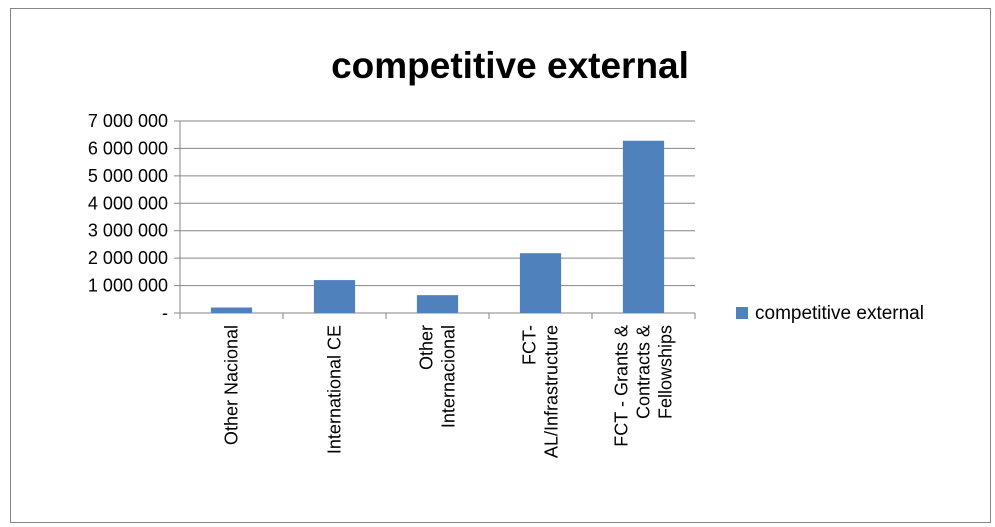  Describe the element at coordinates (128, 203) in the screenshot. I see `y-tick-label: 4 000 000` at that location.